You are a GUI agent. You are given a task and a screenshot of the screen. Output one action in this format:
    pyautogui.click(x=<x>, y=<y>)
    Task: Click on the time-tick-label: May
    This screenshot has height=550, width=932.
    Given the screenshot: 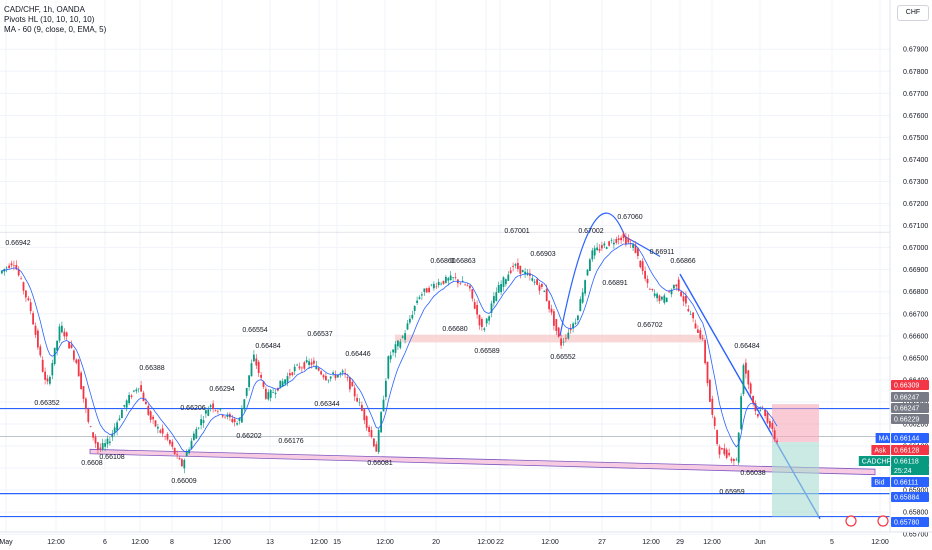 What is the action you would take?
    pyautogui.click(x=6, y=542)
    